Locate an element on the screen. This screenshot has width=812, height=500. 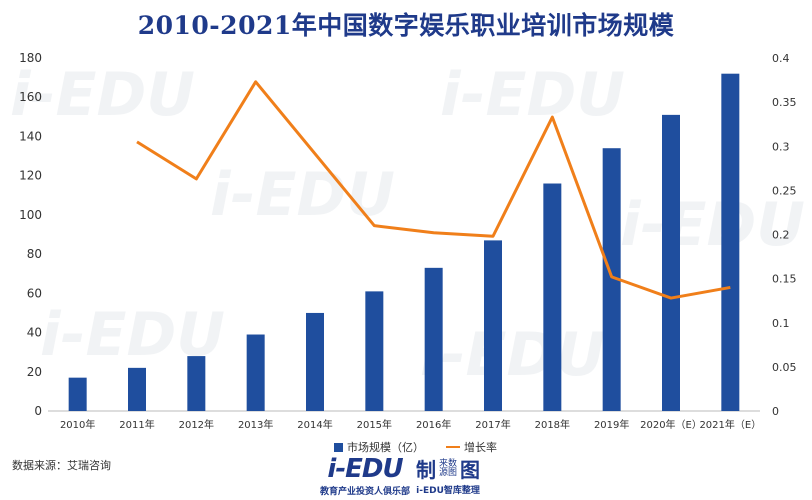
legend-bar-label: 市场规模（亿） is located at coordinates (385, 447).